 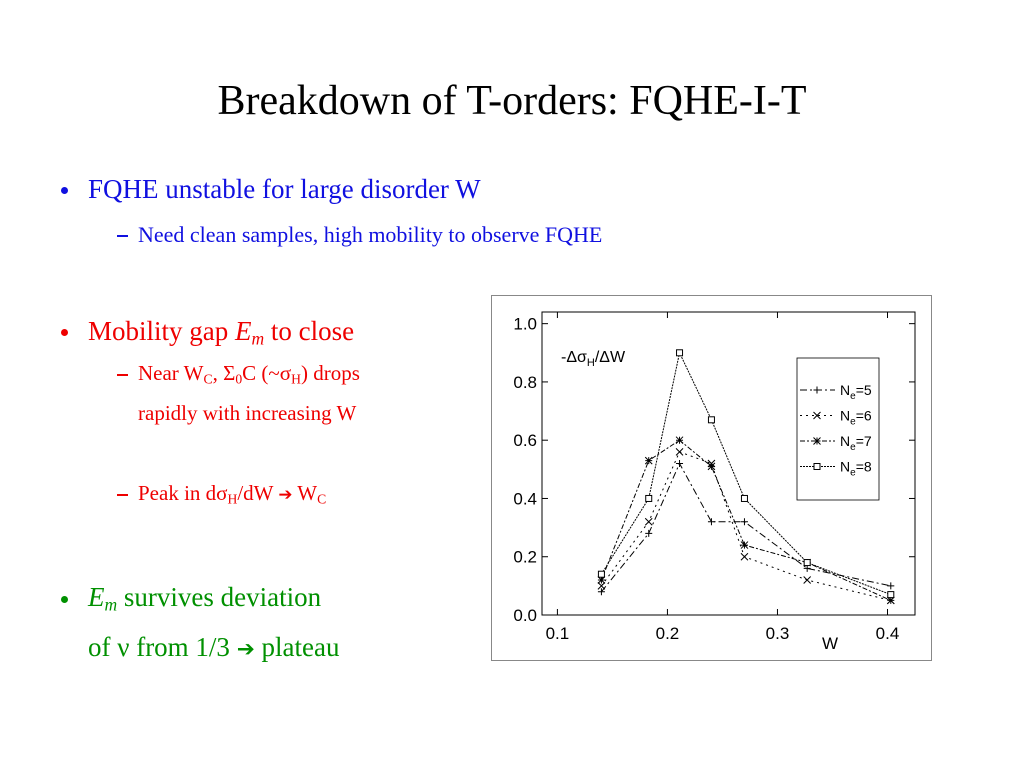 What do you see at coordinates (778, 633) in the screenshot?
I see `x-tick-label: 0.3` at bounding box center [778, 633].